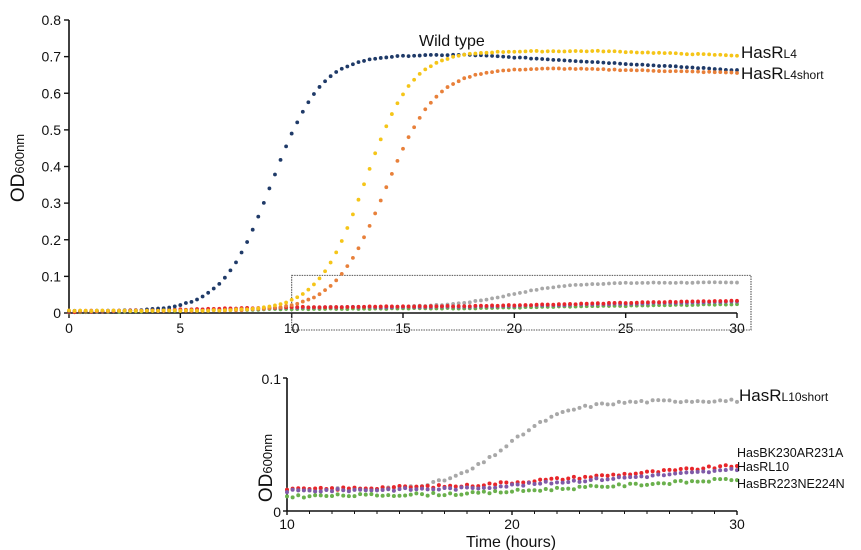 This screenshot has height=550, width=861. What do you see at coordinates (287, 524) in the screenshot?
I see `inset-x-tick-label: 10` at bounding box center [287, 524].